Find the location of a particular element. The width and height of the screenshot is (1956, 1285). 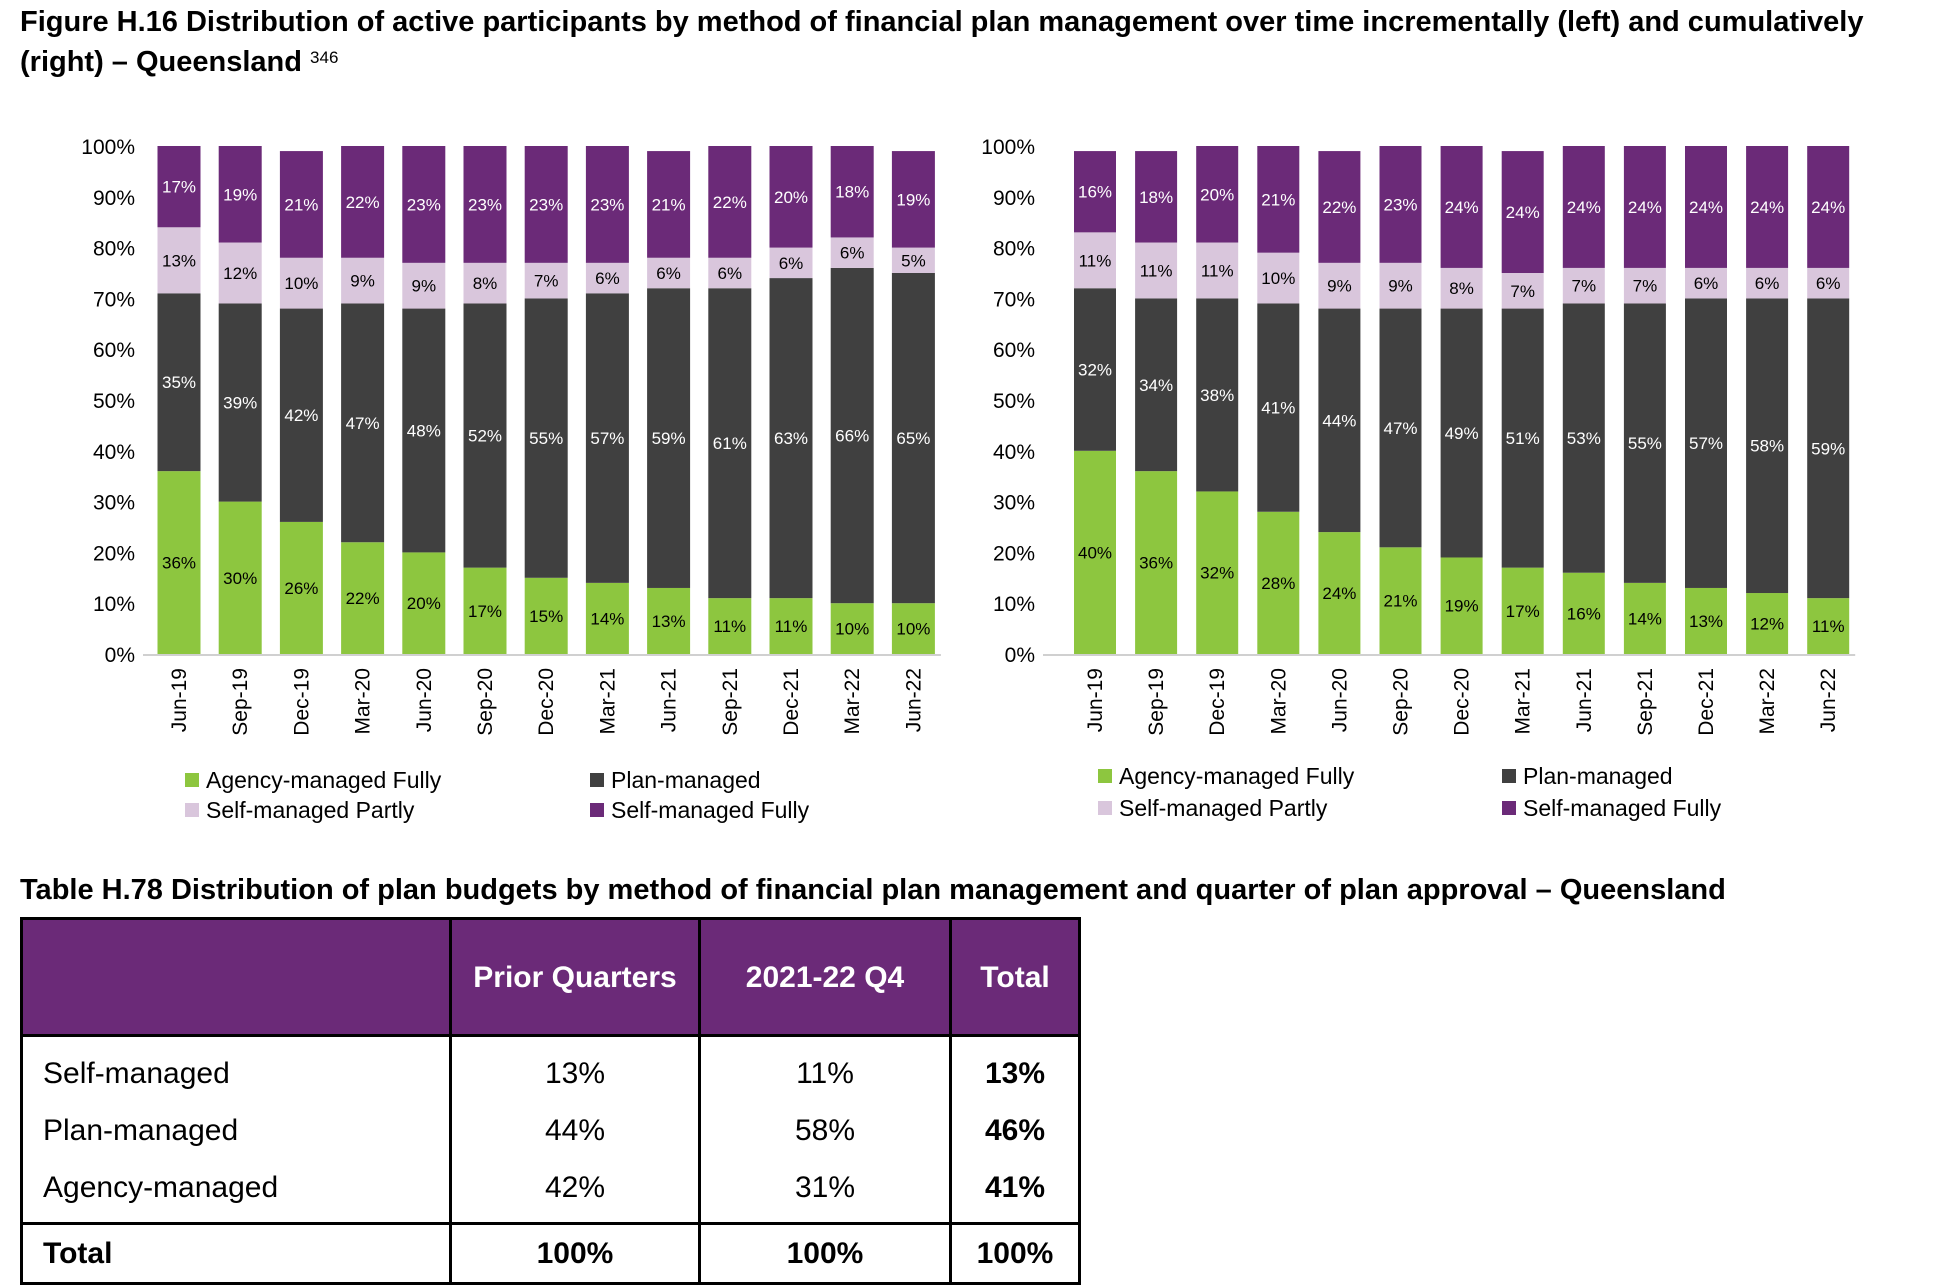

cell-prior: 44% is located at coordinates (575, 1130).